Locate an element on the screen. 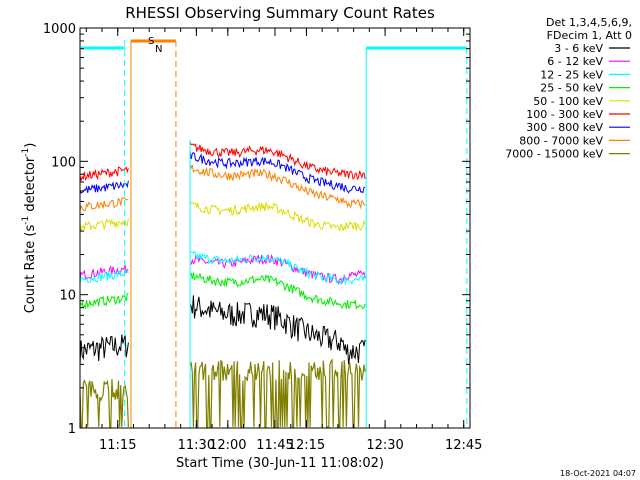 The image size is (640, 480). legend-label-2: 6 - 12 keV is located at coordinates (575, 61).